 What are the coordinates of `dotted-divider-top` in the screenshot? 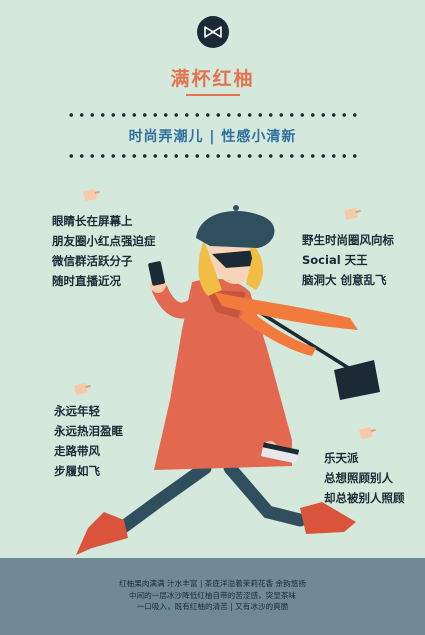 It's located at (213, 115).